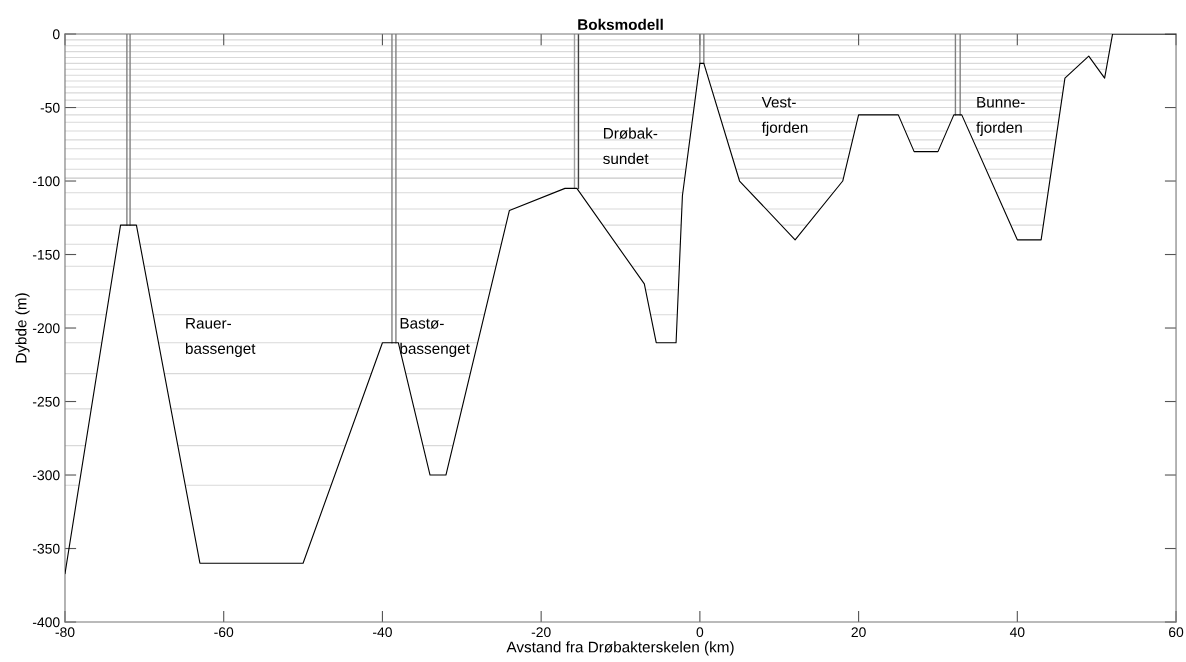 The width and height of the screenshot is (1186, 662). I want to click on x-tick-label: -60, so click(224, 632).